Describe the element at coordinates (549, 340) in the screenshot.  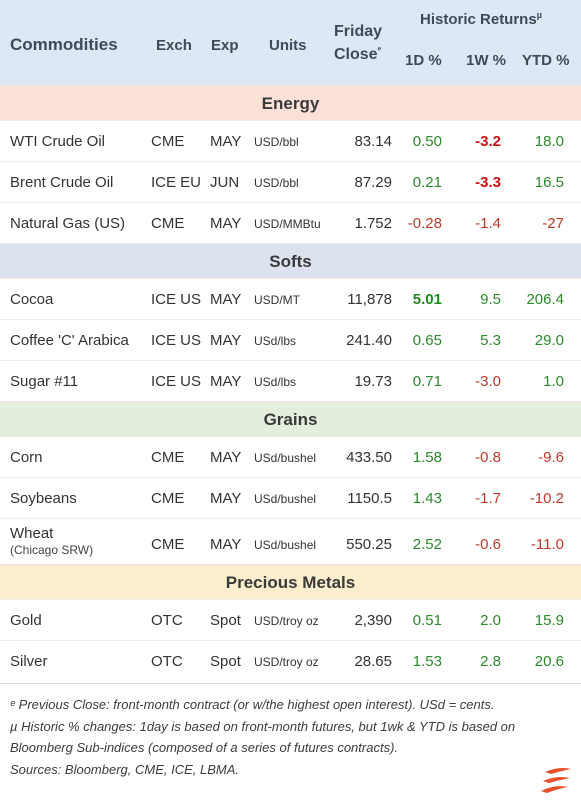
I see `return-ytd-cell: 29.0` at that location.